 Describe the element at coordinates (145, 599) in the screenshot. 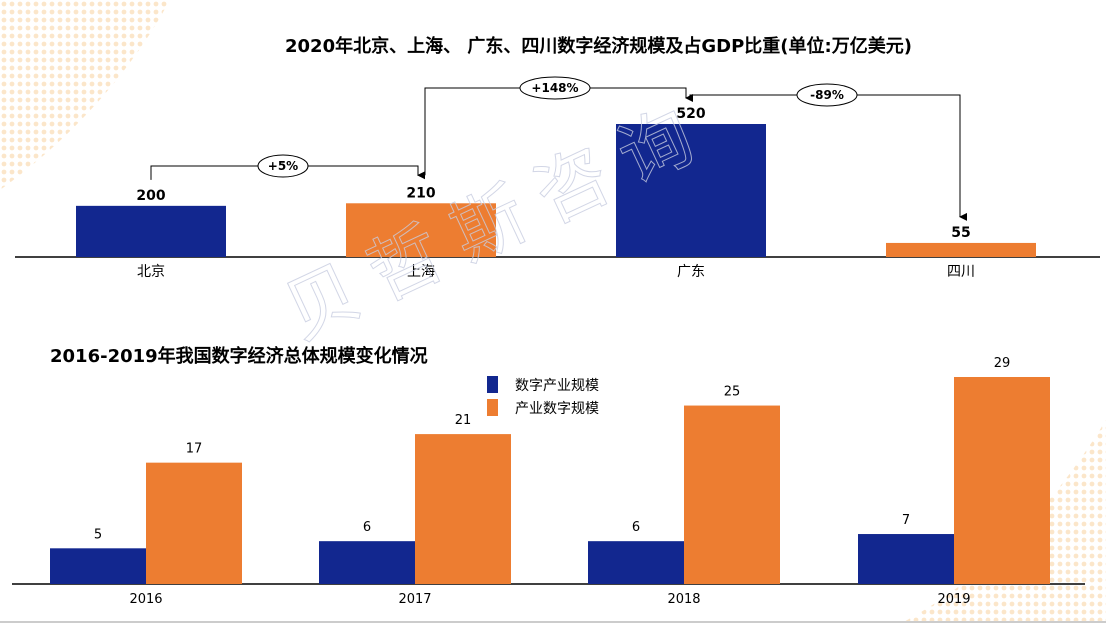

I see `chart2-category-label: 2016` at that location.